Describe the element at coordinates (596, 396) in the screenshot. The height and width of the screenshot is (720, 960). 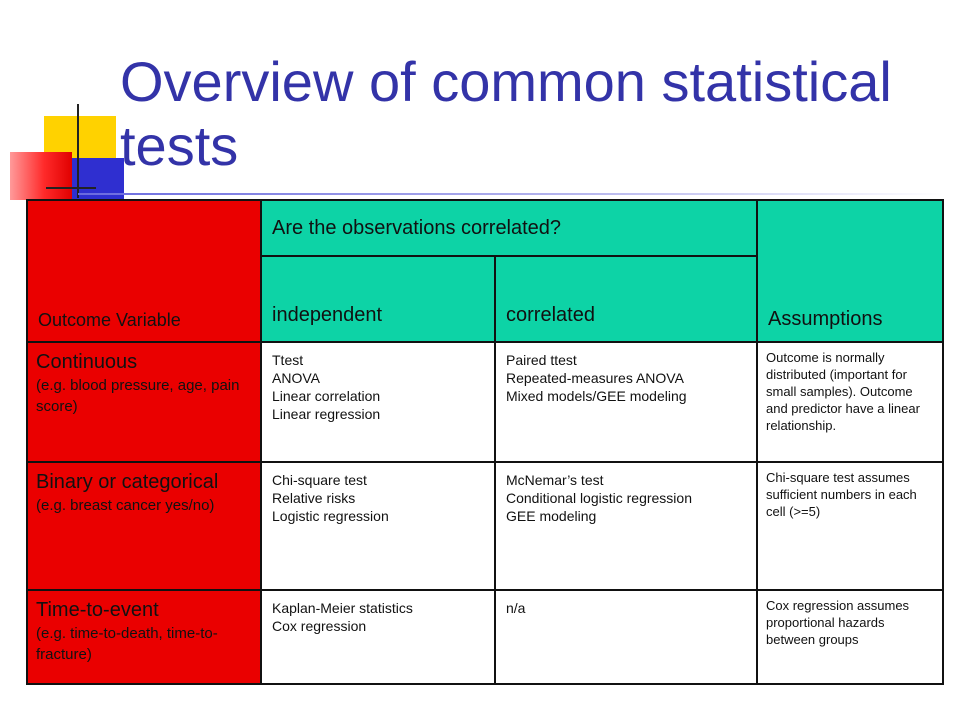
I see `test-item: Mixed models/GEE modeling` at that location.